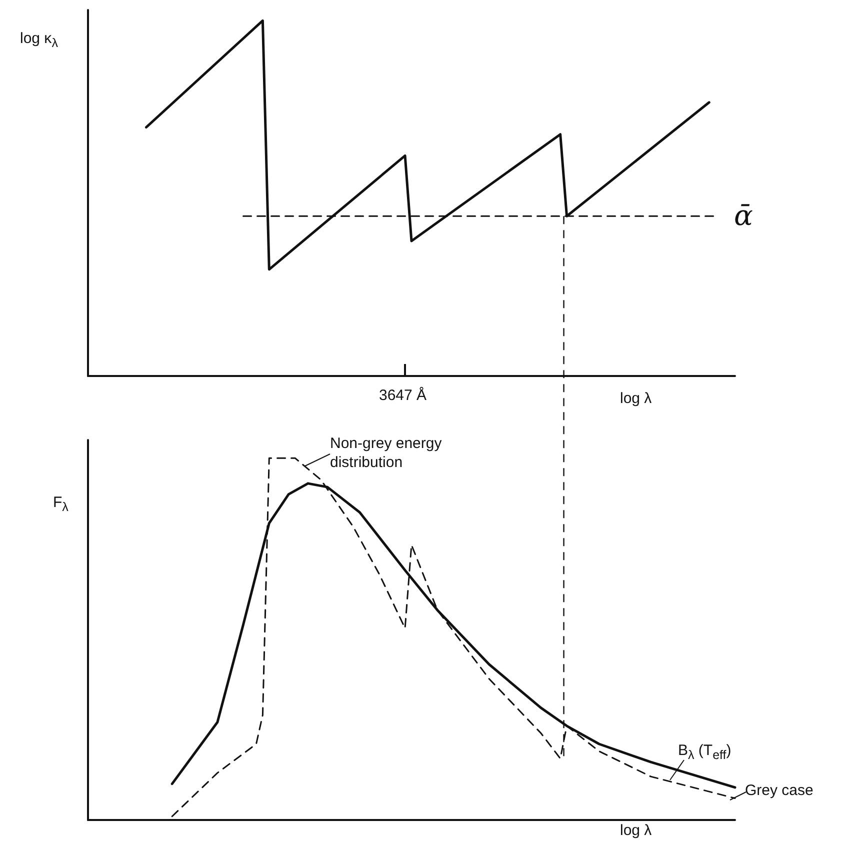 This screenshot has height=851, width=850. What do you see at coordinates (39, 40) in the screenshot?
I see `y-axis-title: log κ$_{λ}$` at bounding box center [39, 40].